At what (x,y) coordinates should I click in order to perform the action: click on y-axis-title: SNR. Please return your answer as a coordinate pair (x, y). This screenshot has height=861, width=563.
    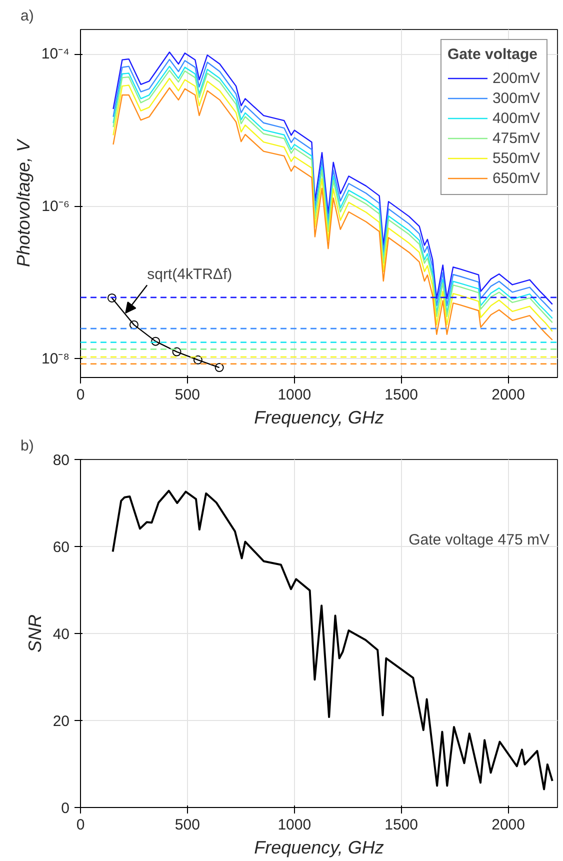
    Looking at the image, I should click on (34, 633).